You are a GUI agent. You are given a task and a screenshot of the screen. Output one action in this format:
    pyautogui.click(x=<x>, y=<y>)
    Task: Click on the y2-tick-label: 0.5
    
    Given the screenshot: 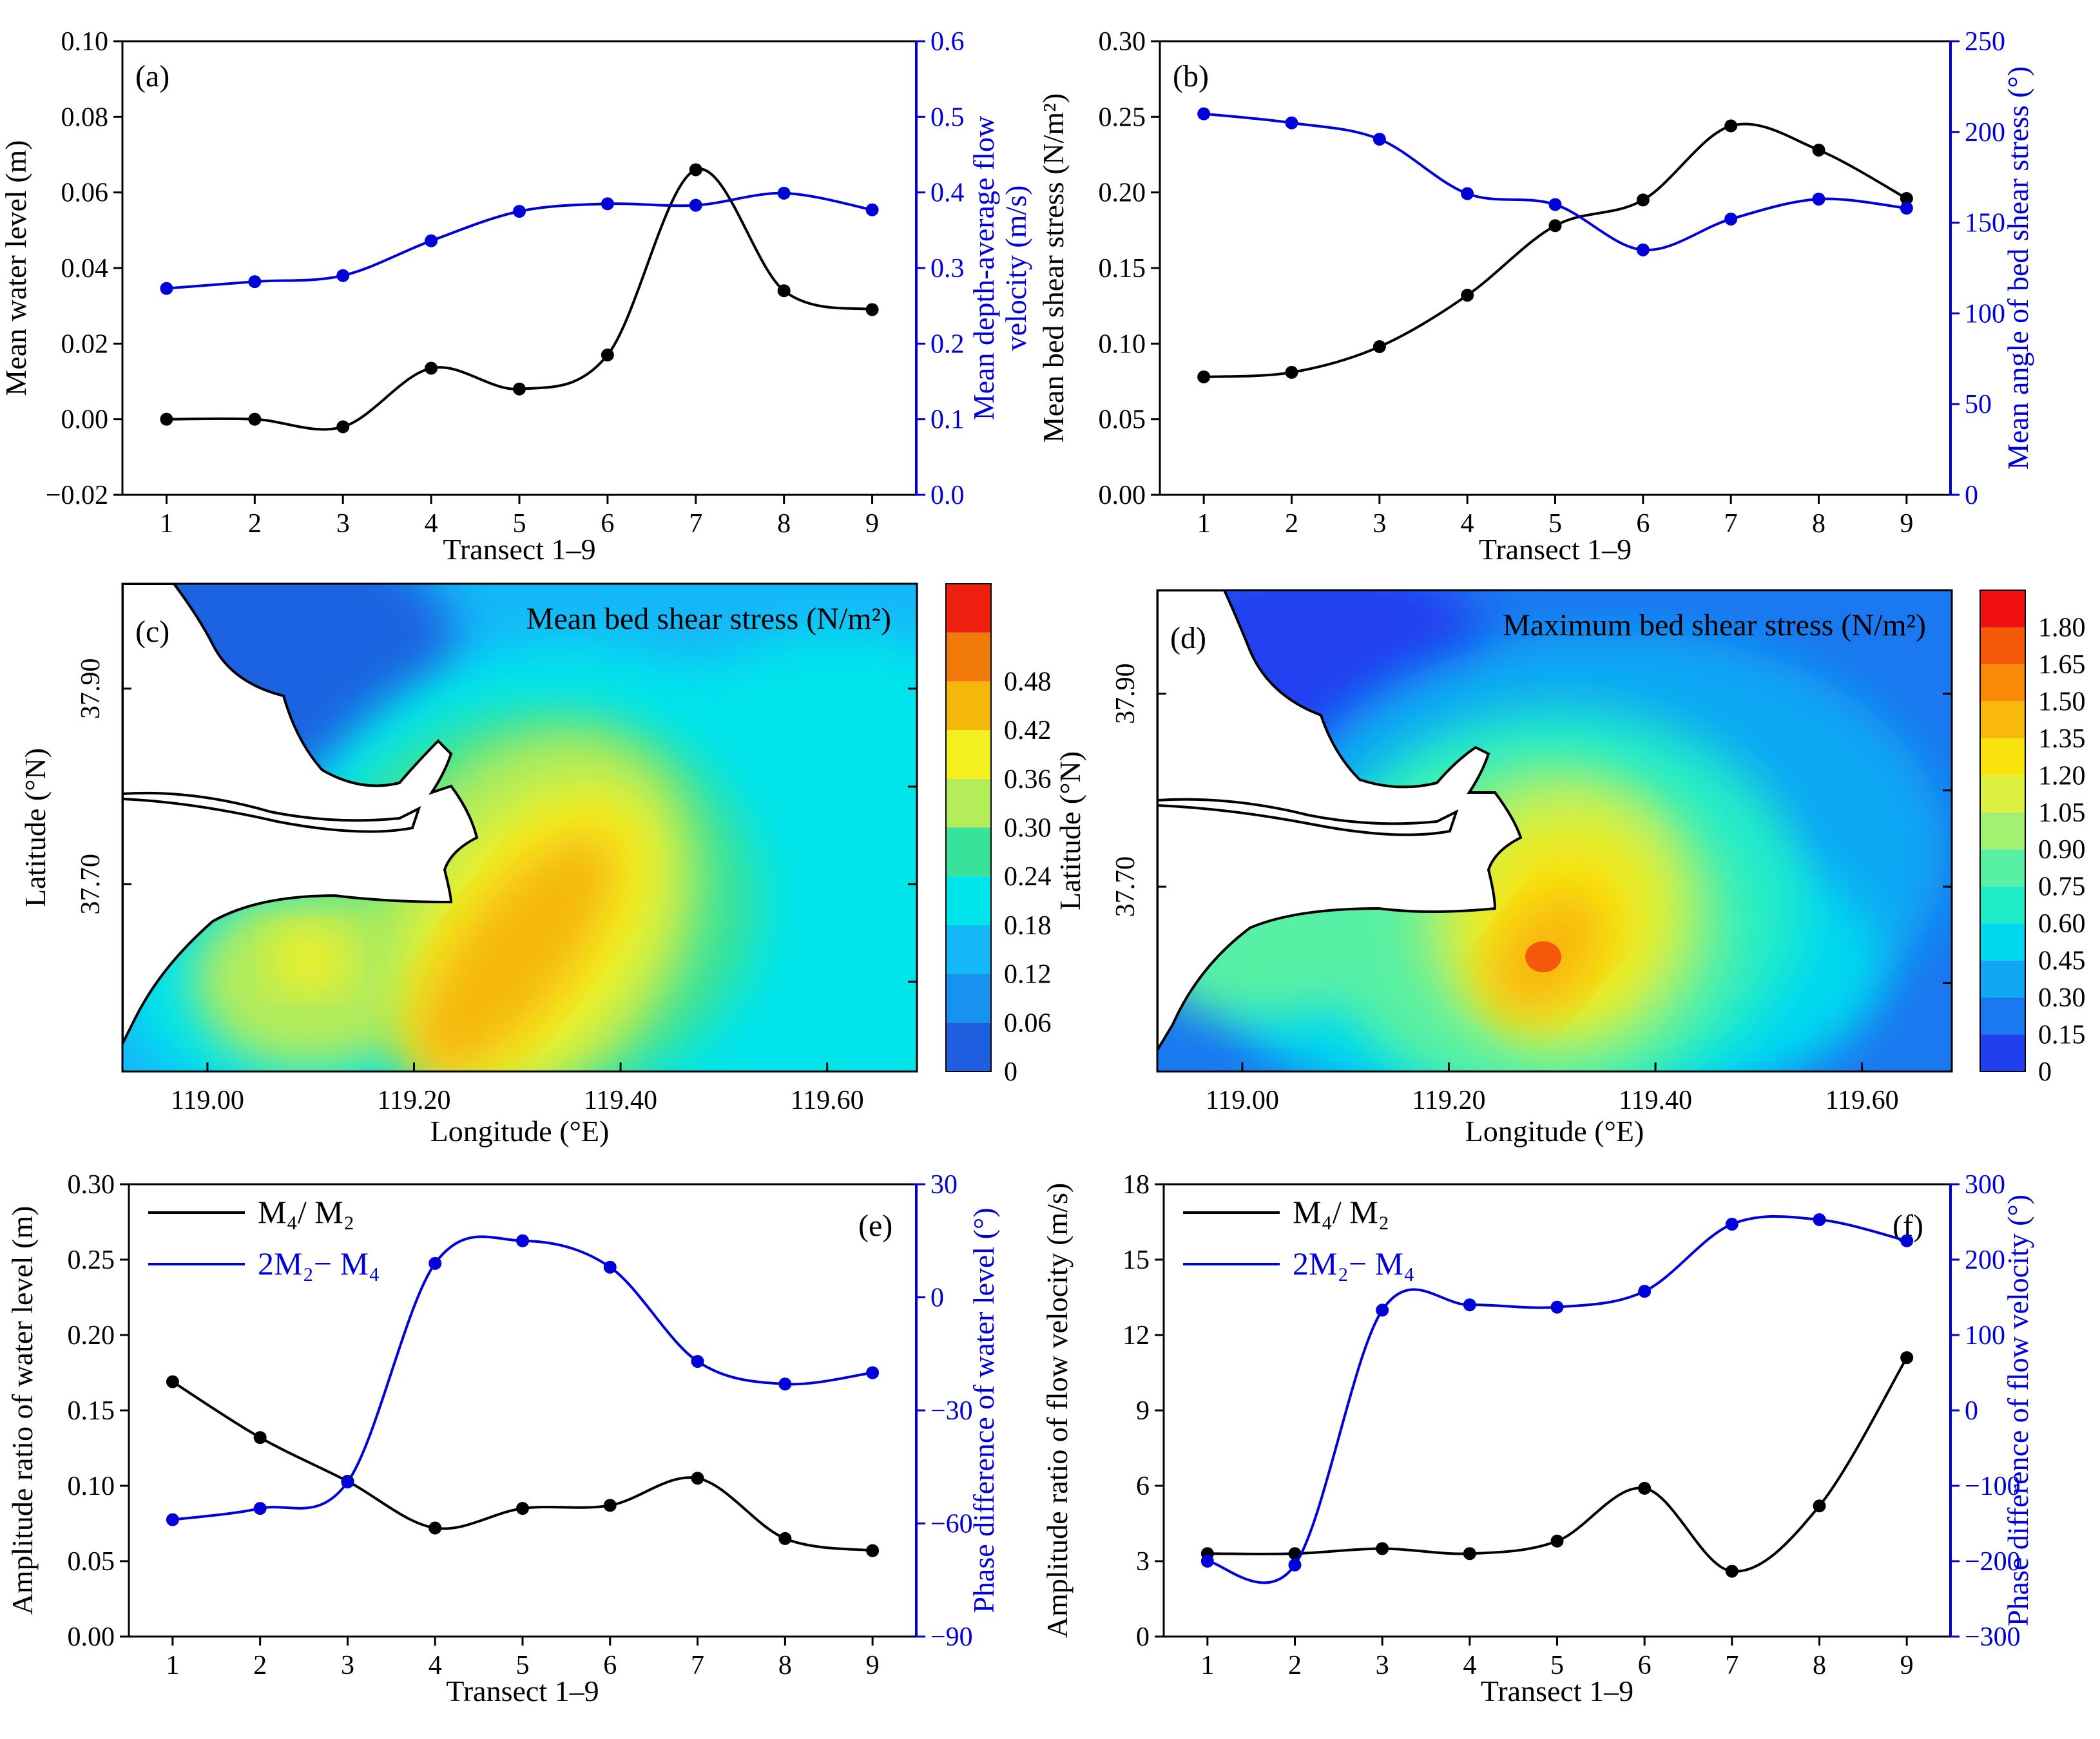 What is the action you would take?
    pyautogui.click(x=947, y=117)
    